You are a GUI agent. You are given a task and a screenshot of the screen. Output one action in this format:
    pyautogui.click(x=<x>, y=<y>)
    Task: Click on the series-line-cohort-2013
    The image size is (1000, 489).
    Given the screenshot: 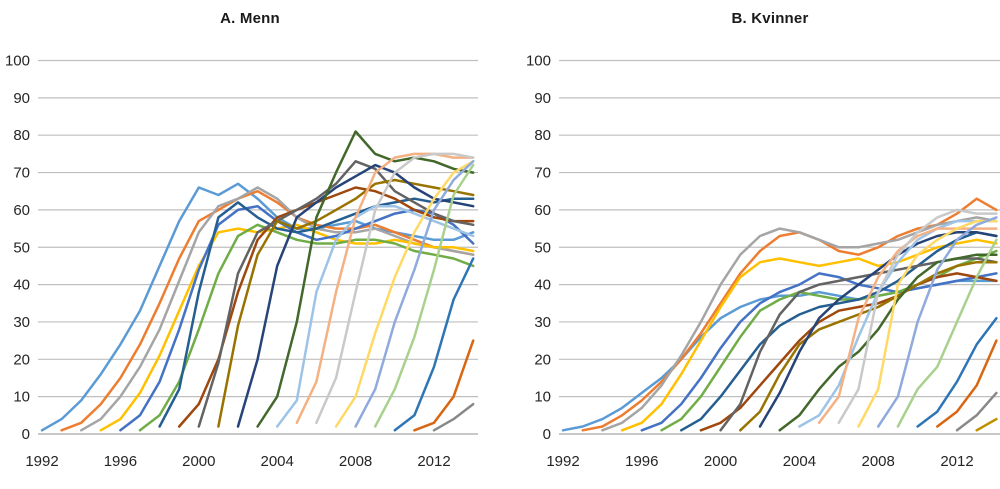 What is the action you would take?
    pyautogui.click(x=986, y=424)
    